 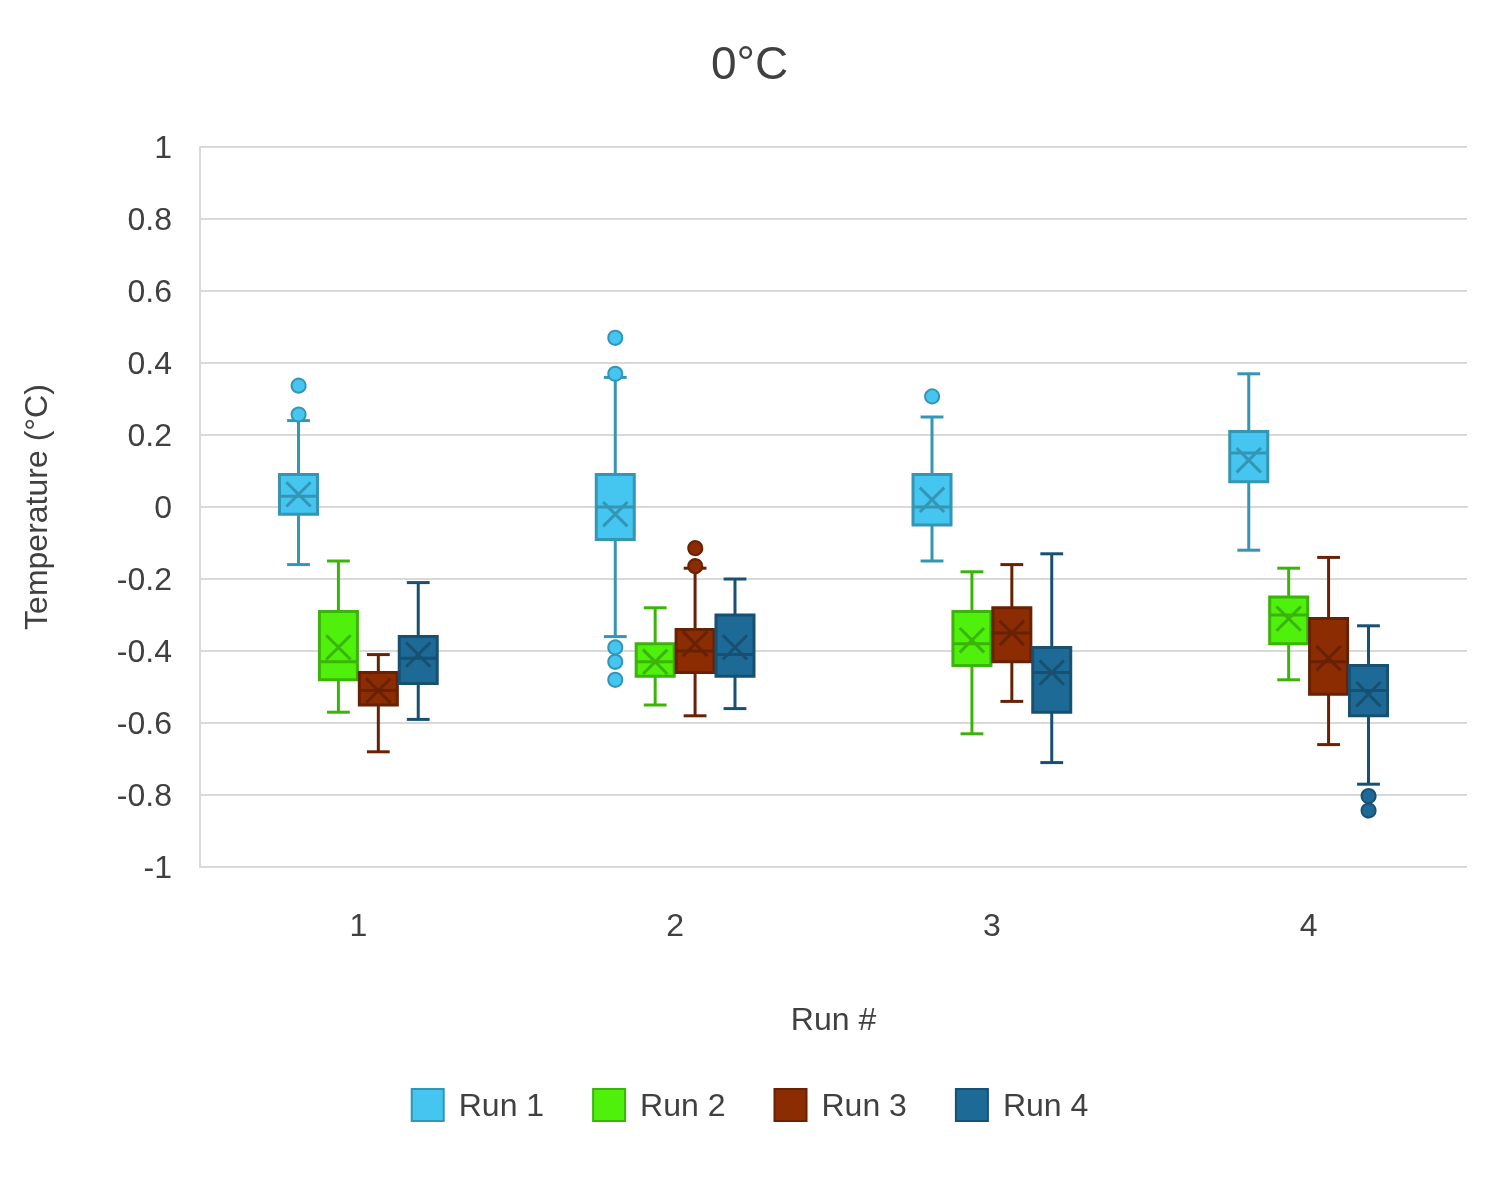 What do you see at coordinates (833, 1019) in the screenshot?
I see `x-axis-title: Run #` at bounding box center [833, 1019].